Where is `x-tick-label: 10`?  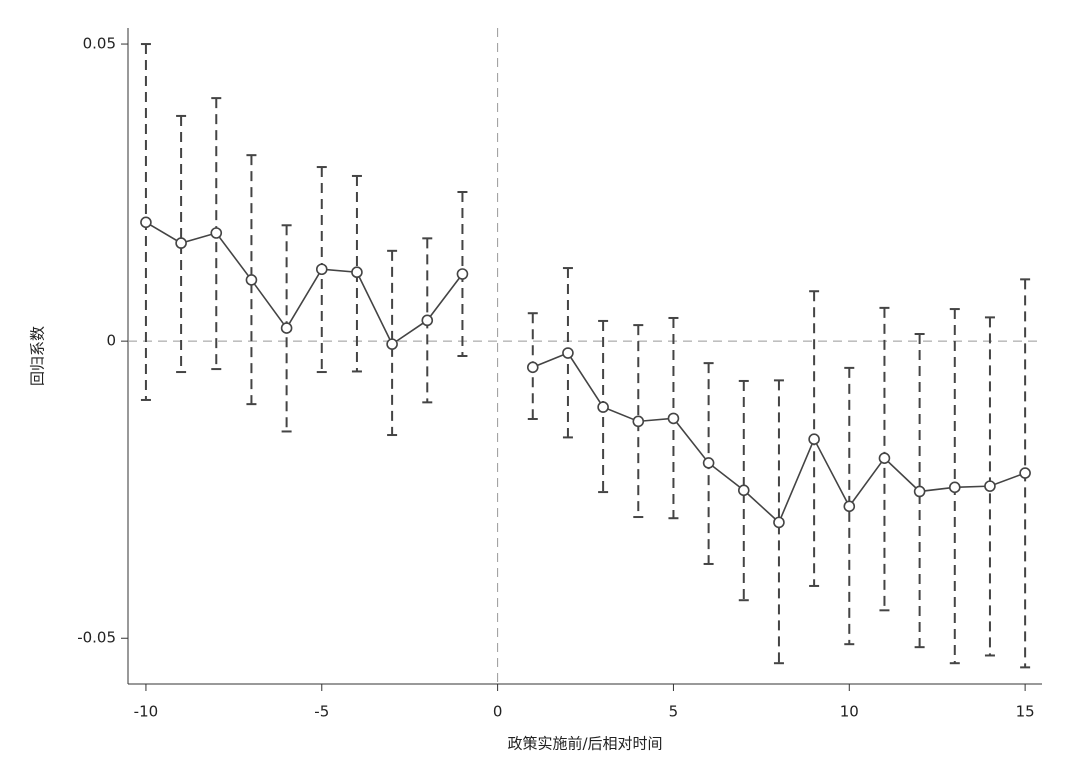 x-tick-label: 10 is located at coordinates (849, 712).